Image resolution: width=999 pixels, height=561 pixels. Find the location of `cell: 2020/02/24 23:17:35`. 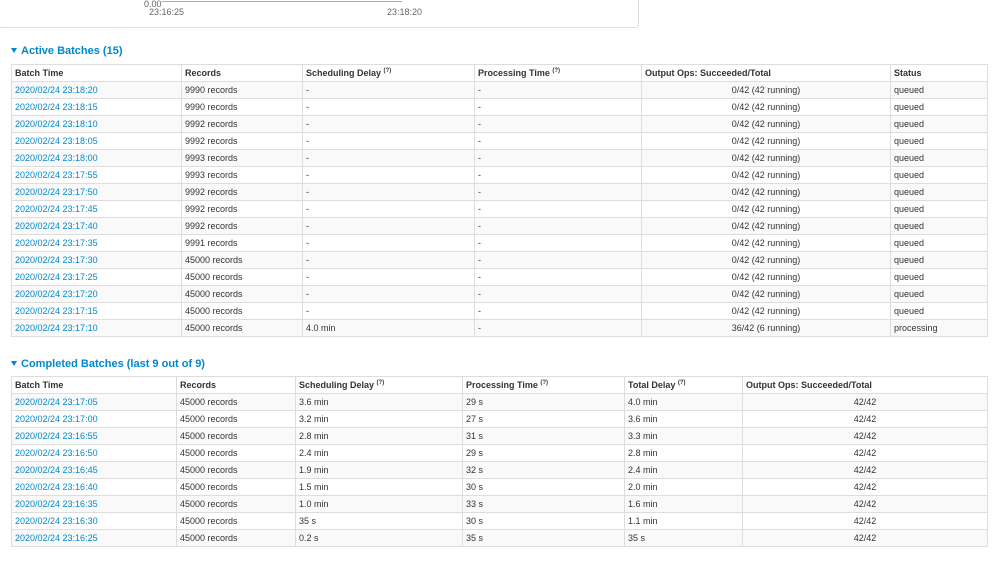

cell: 2020/02/24 23:17:35 is located at coordinates (96, 243).